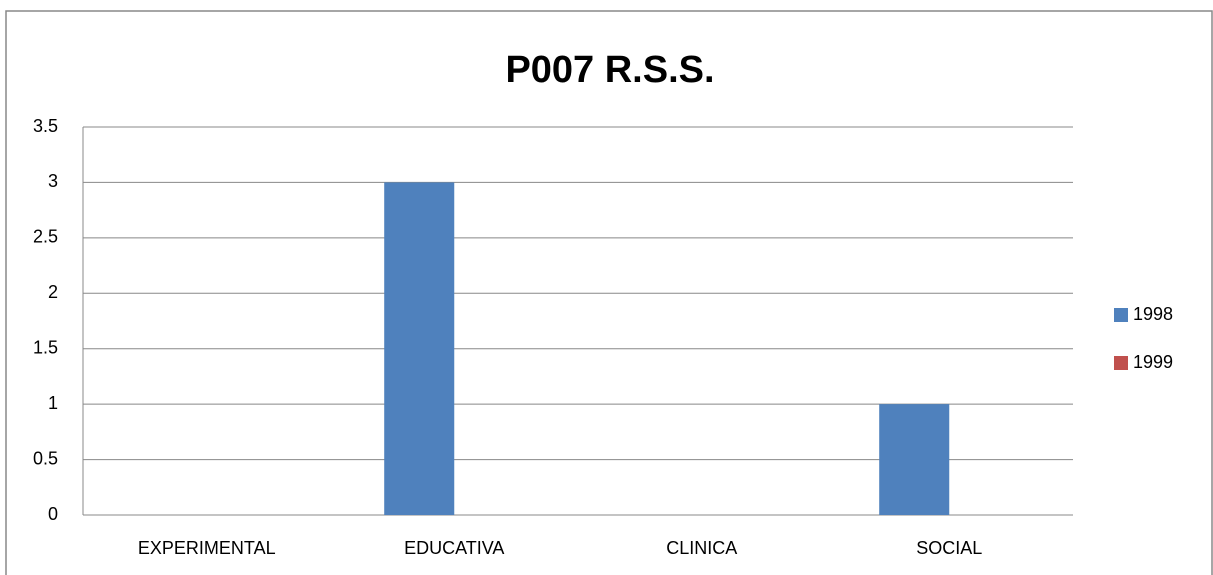  I want to click on y-tick-label: 1, so click(53, 403).